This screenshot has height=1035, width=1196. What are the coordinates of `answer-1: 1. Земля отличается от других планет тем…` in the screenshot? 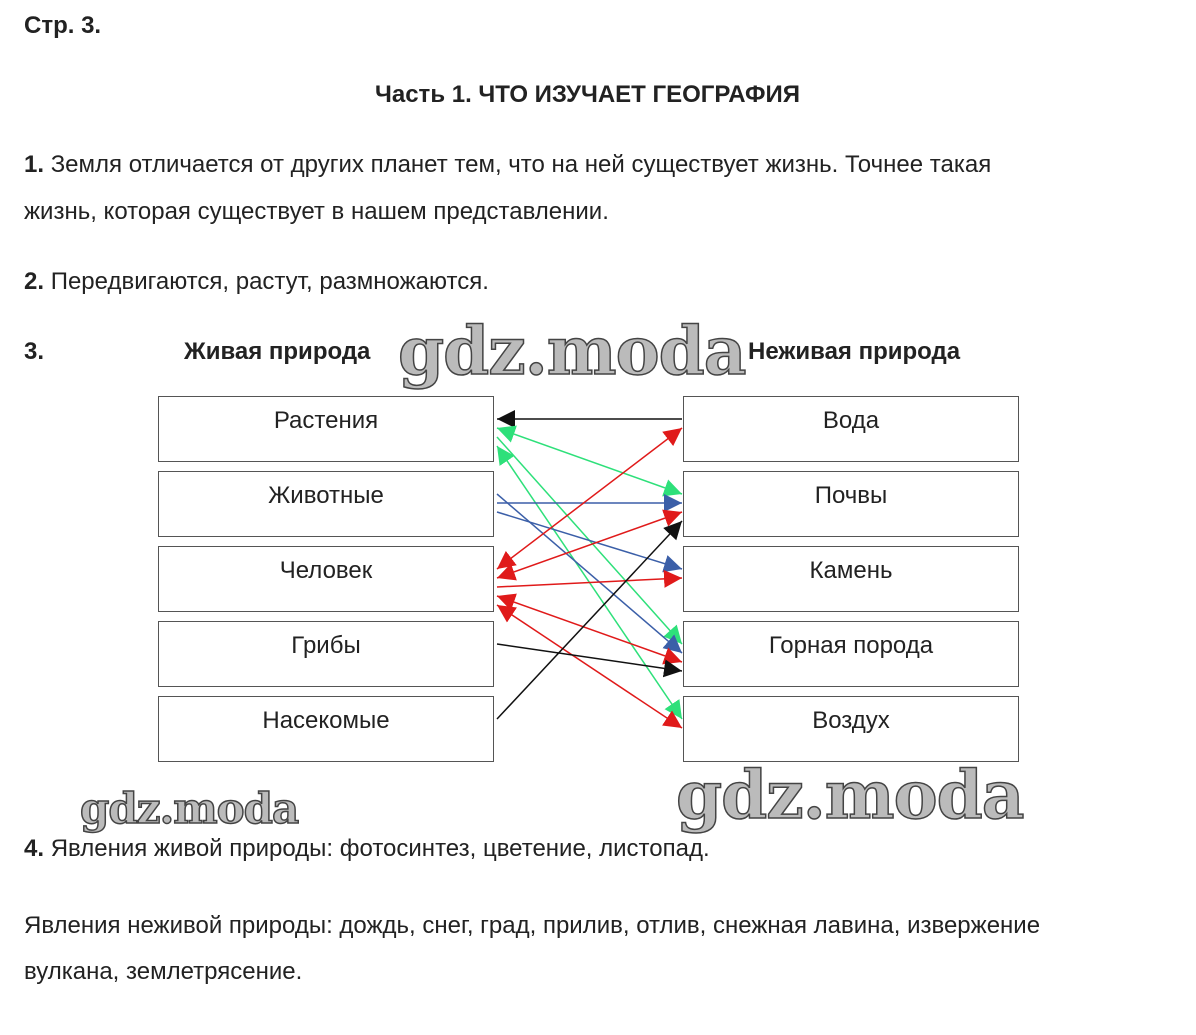 It's located at (508, 164).